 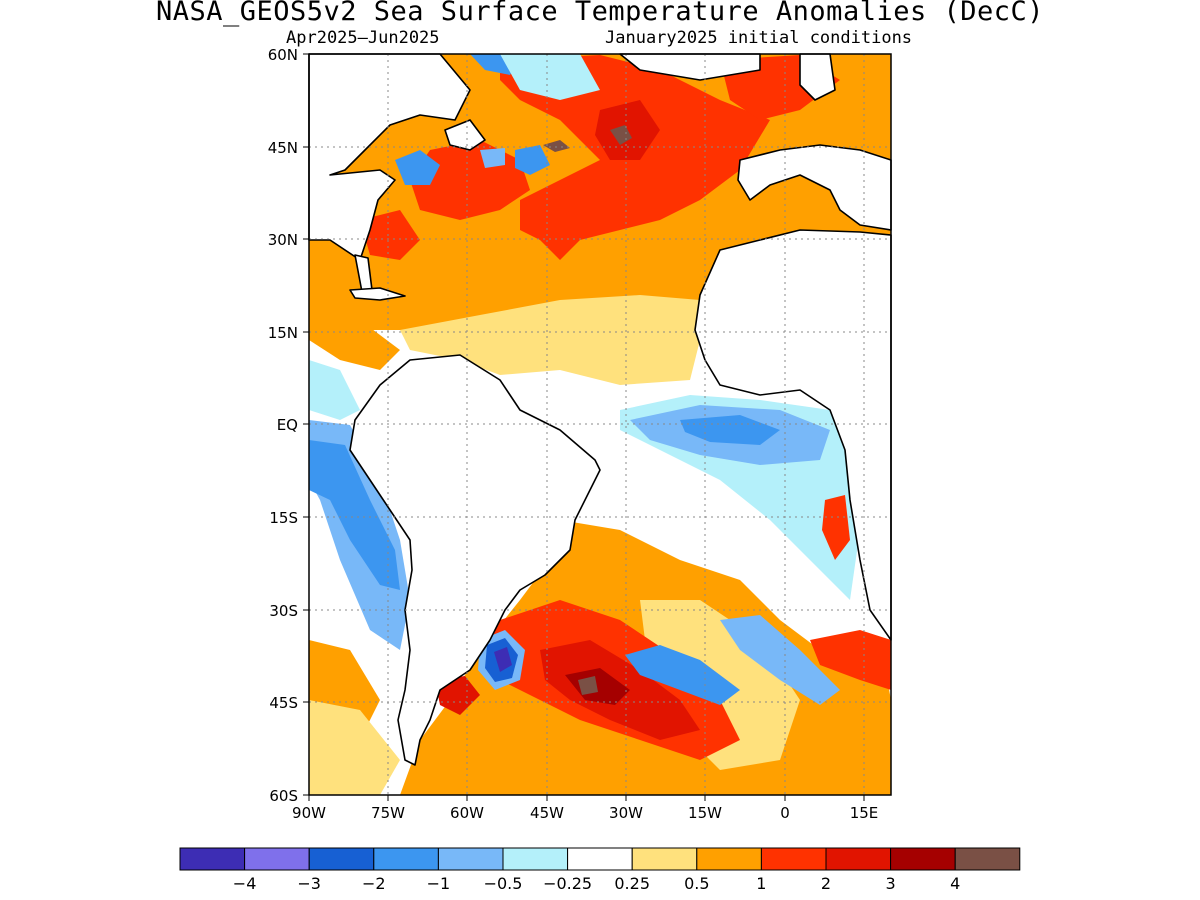 I want to click on y-tick-15s: 15S, so click(x=283, y=518).